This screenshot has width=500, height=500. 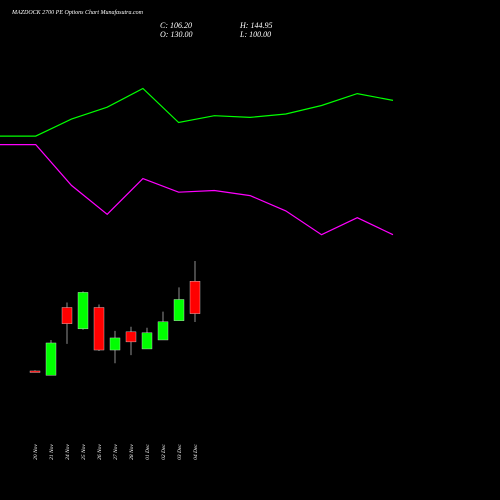 I want to click on low-label: L: 100.00, so click(x=255, y=34).